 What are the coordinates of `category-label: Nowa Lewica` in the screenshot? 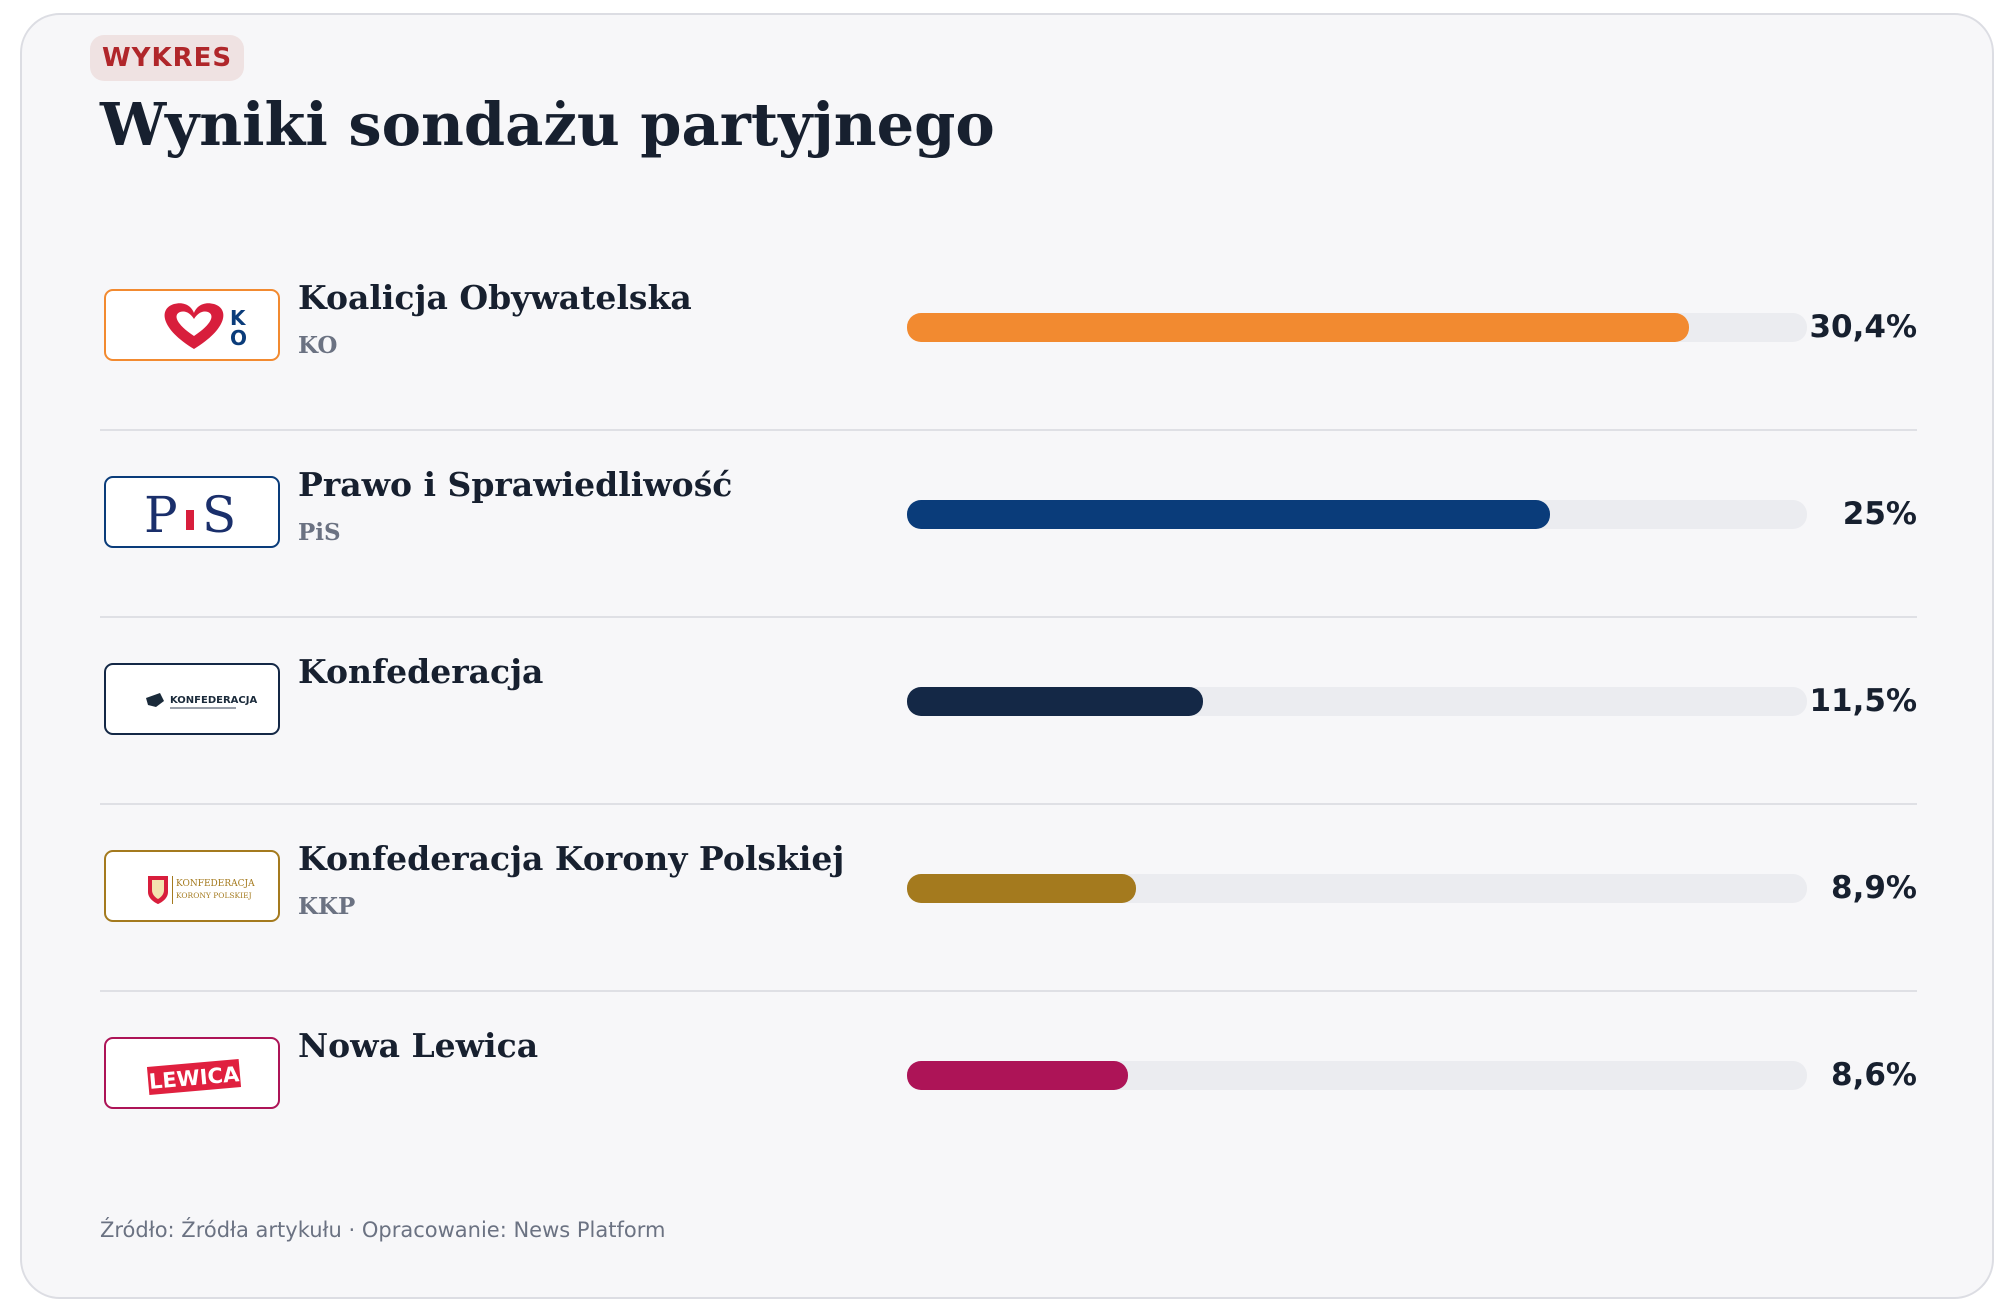 It's located at (418, 1045).